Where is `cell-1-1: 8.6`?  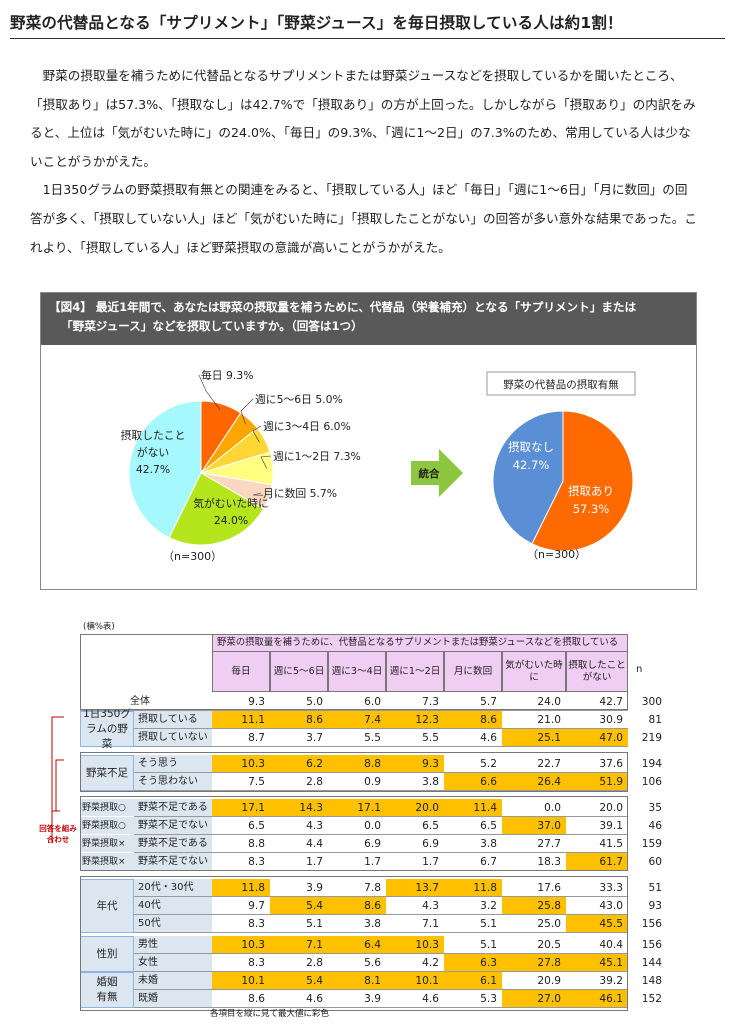
cell-1-1: 8.6 is located at coordinates (299, 720).